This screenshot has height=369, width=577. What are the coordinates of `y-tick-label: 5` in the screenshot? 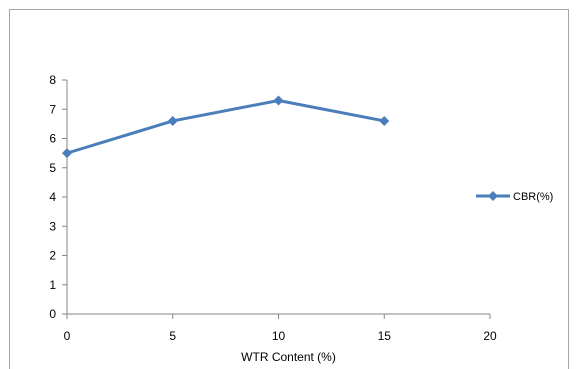 It's located at (52, 168).